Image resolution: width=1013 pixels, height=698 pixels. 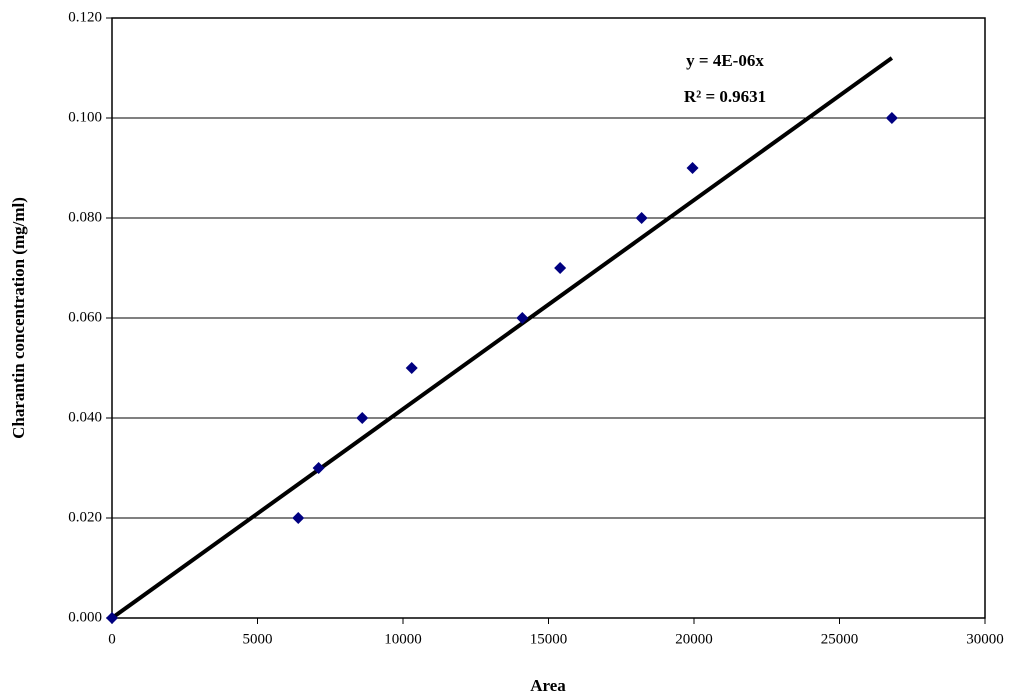 I want to click on x-tick-label: 15000, so click(x=549, y=639).